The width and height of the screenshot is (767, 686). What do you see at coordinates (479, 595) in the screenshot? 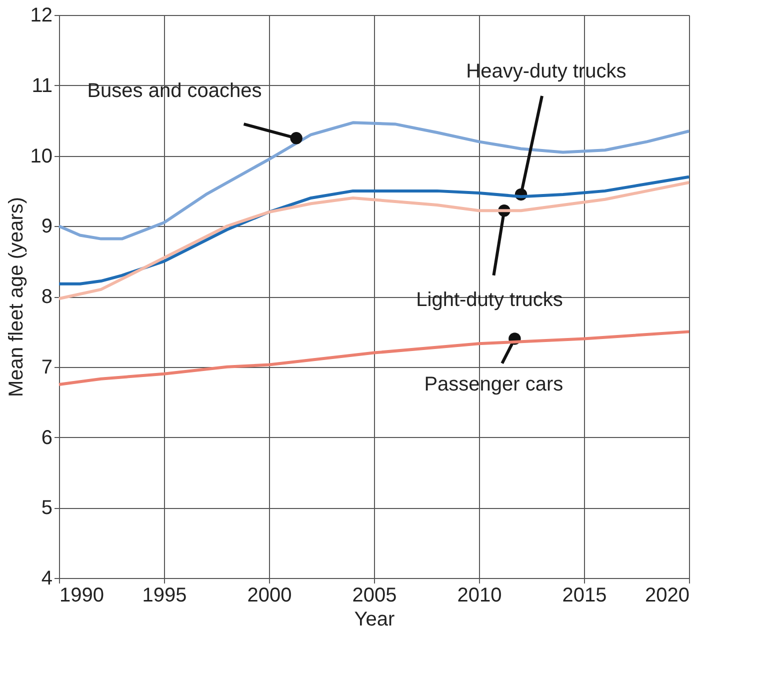
I see `x-tick-label: 2010` at bounding box center [479, 595].